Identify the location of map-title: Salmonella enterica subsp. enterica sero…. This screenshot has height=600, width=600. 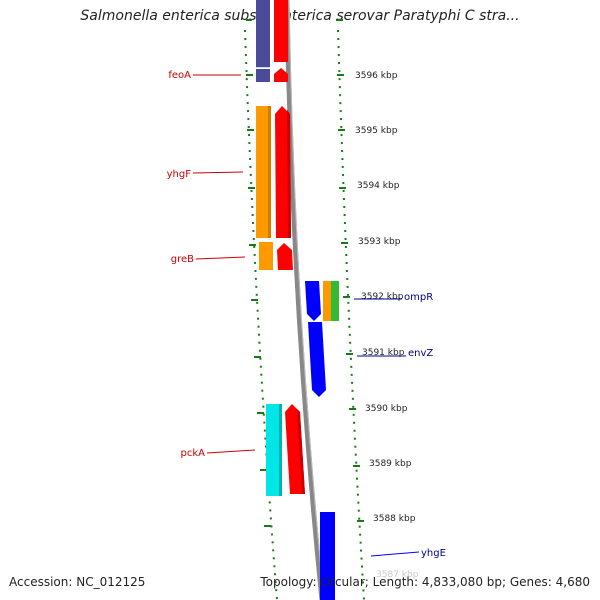
(300, 16).